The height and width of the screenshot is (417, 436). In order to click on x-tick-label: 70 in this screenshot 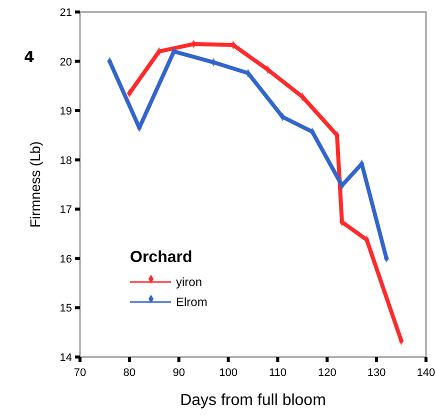, I will do `click(80, 373)`.